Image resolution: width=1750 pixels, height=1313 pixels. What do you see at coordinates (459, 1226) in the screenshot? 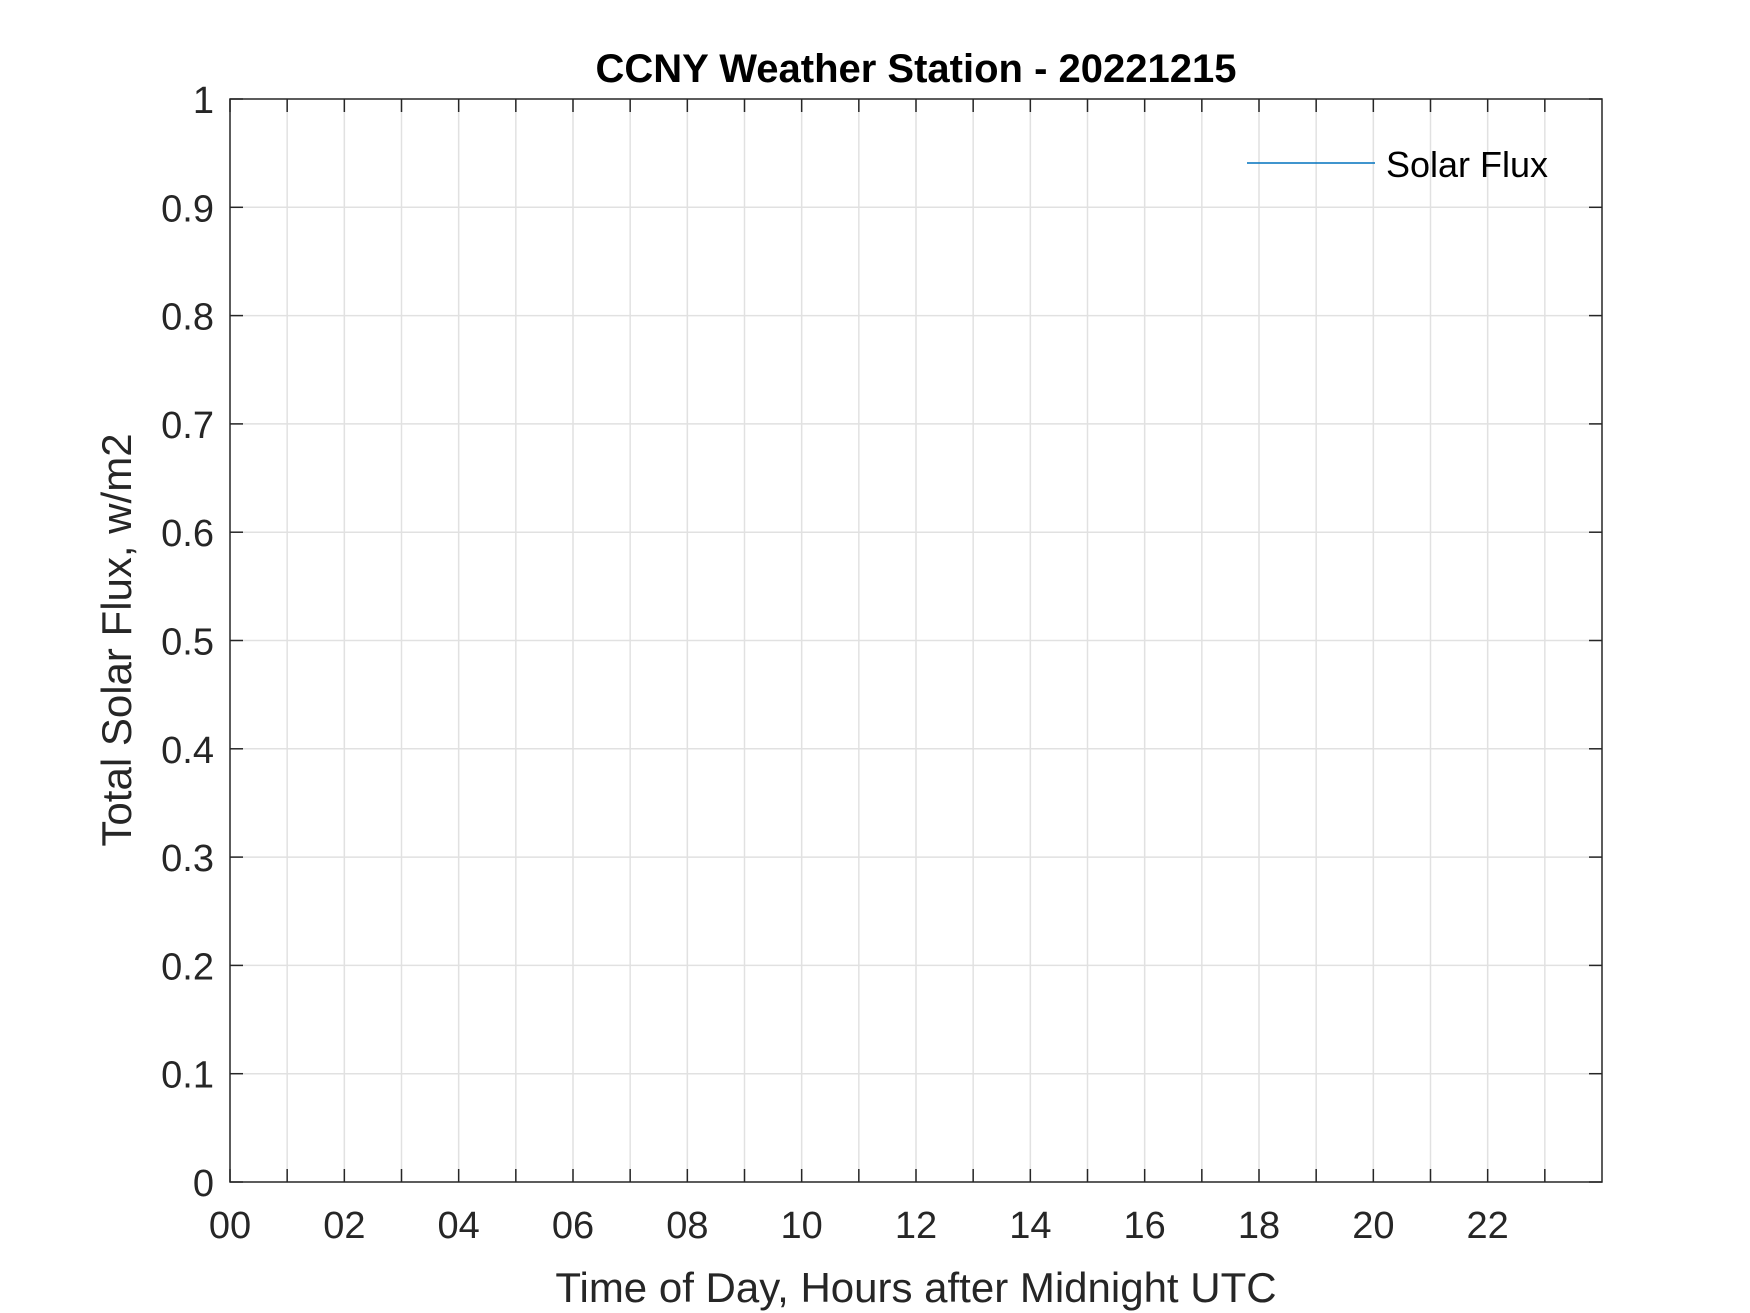
I see `x-tick-label: 04` at bounding box center [459, 1226].